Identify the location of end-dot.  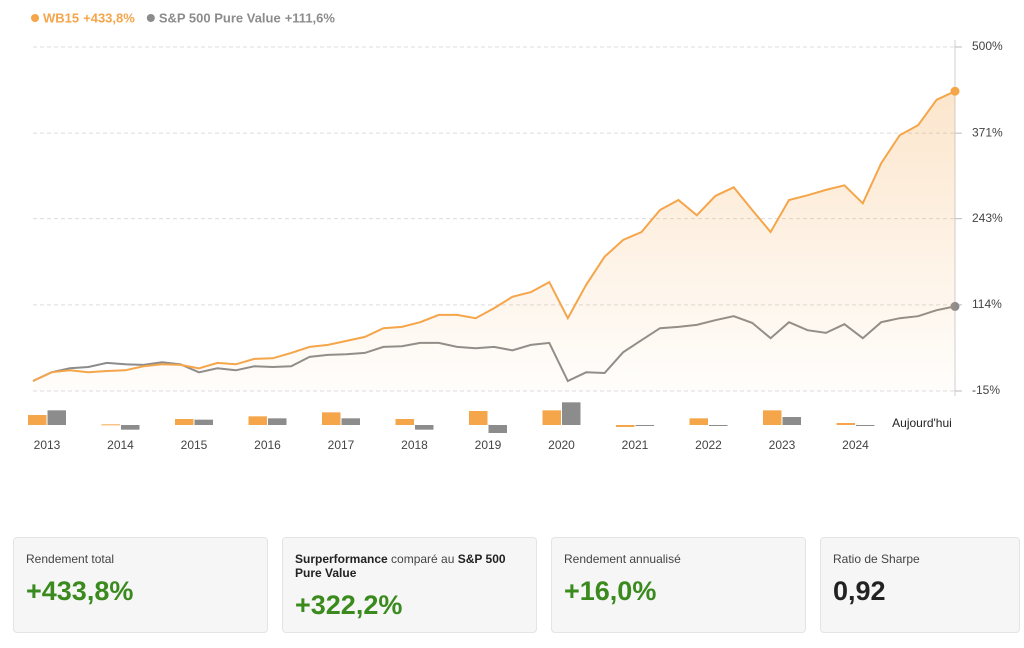
(955, 91).